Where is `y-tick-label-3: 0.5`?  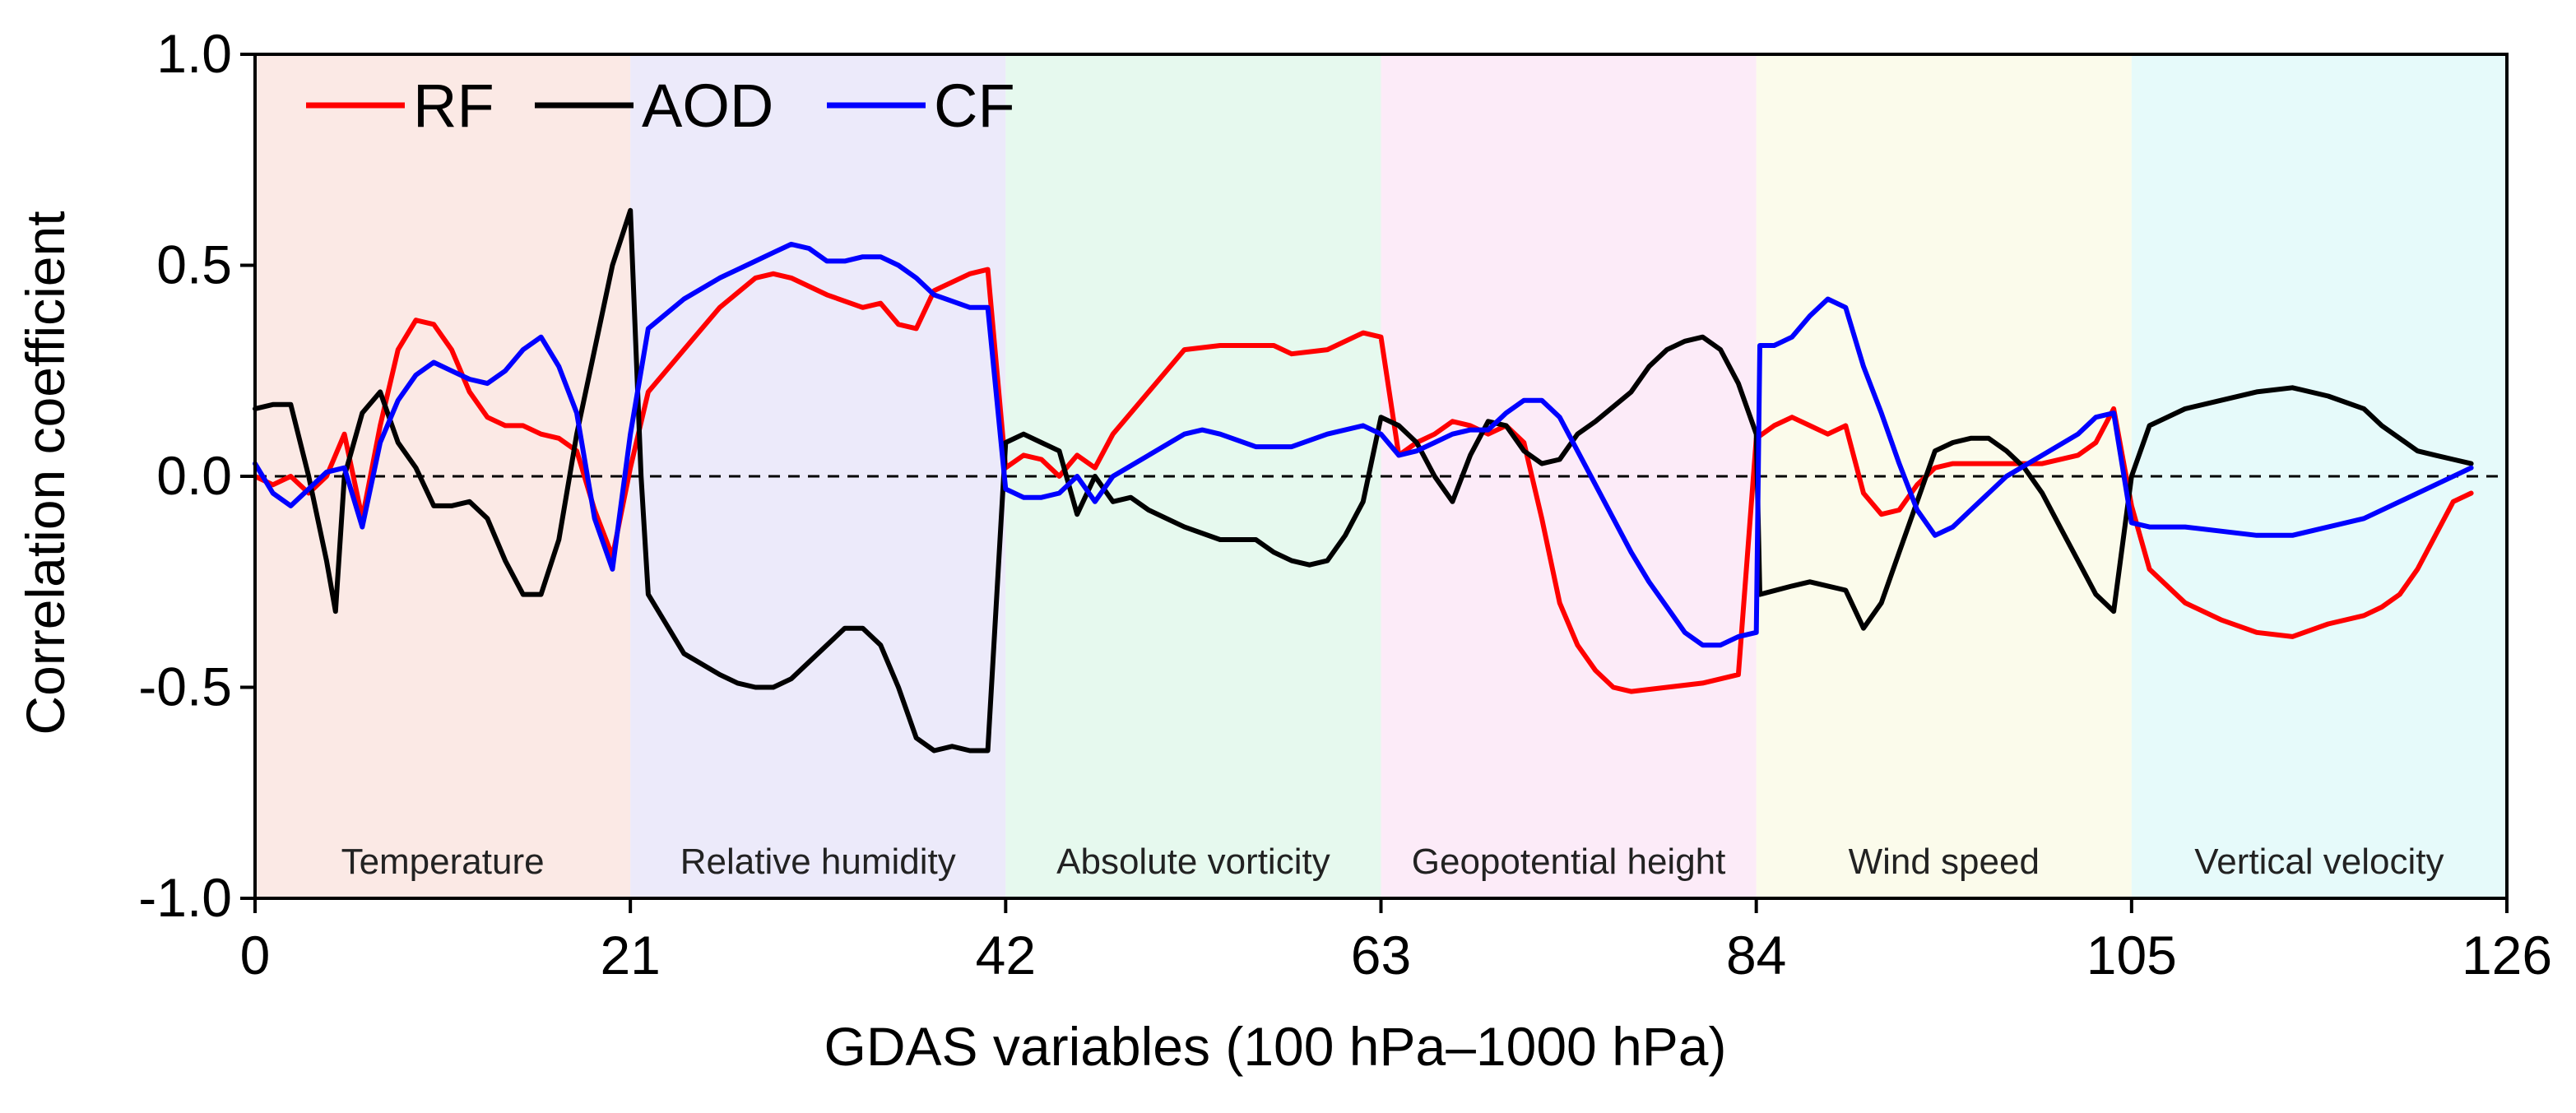 y-tick-label-3: 0.5 is located at coordinates (194, 264).